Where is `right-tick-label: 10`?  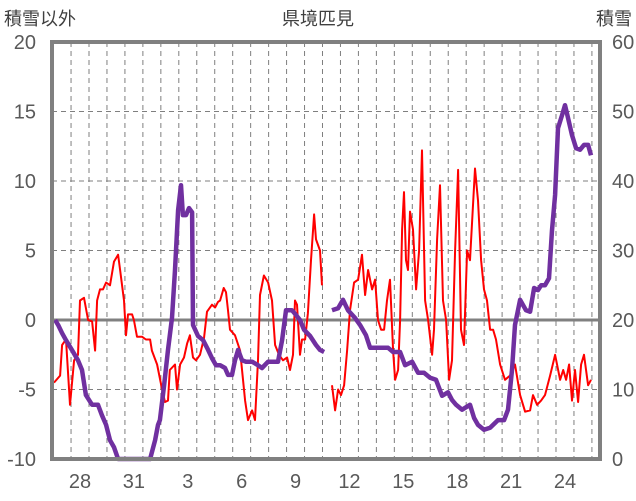 right-tick-label: 10 is located at coordinates (623, 391).